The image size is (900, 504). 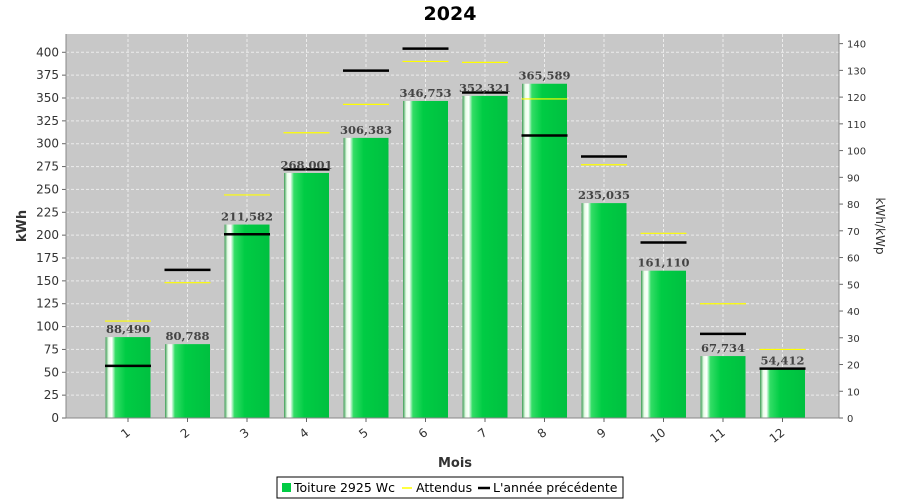 I want to click on y-tick-label-left: 350, so click(x=47, y=98).